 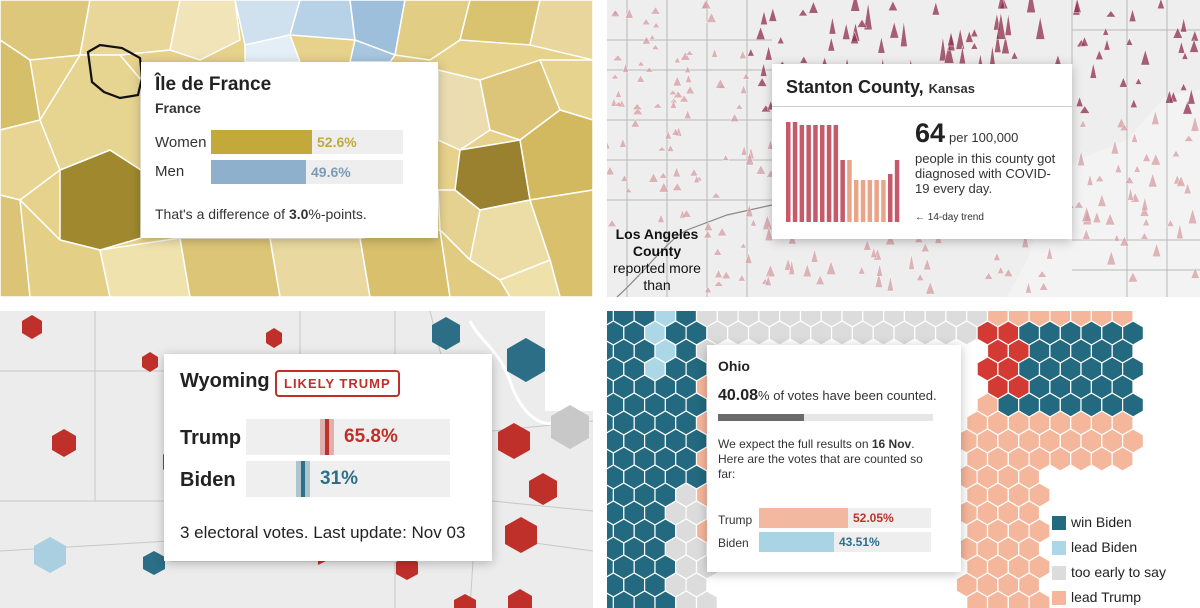 I want to click on biden-bar-track: 31%, so click(x=348, y=479).